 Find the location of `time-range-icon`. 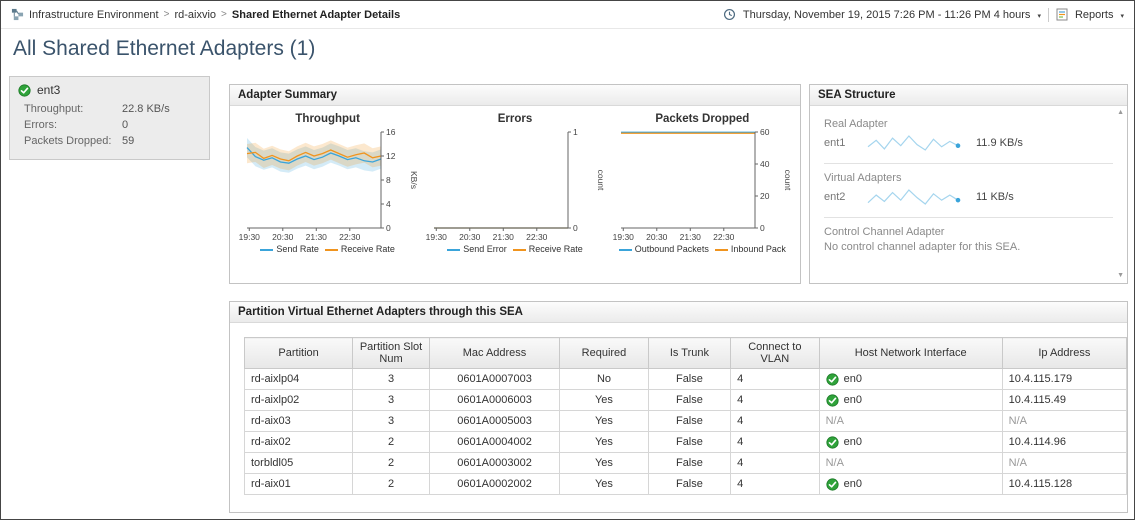

time-range-icon is located at coordinates (729, 14).